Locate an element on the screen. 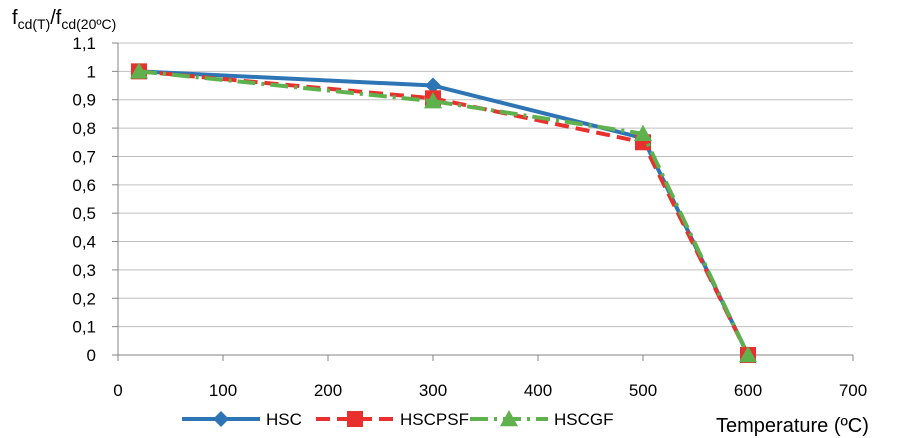 The width and height of the screenshot is (904, 438). x-tick-label: 600 is located at coordinates (748, 390).